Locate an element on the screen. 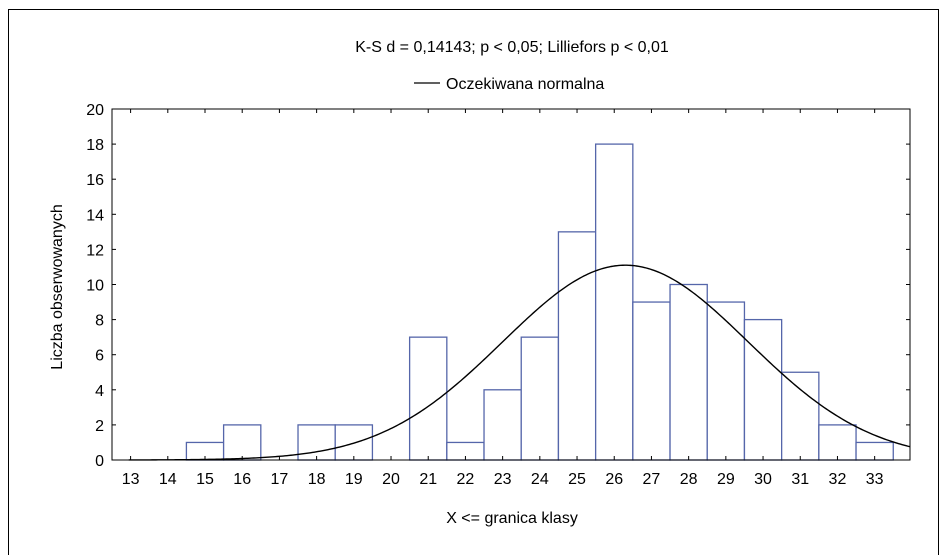 The image size is (949, 555). y-tick-label: 2 is located at coordinates (99, 426).